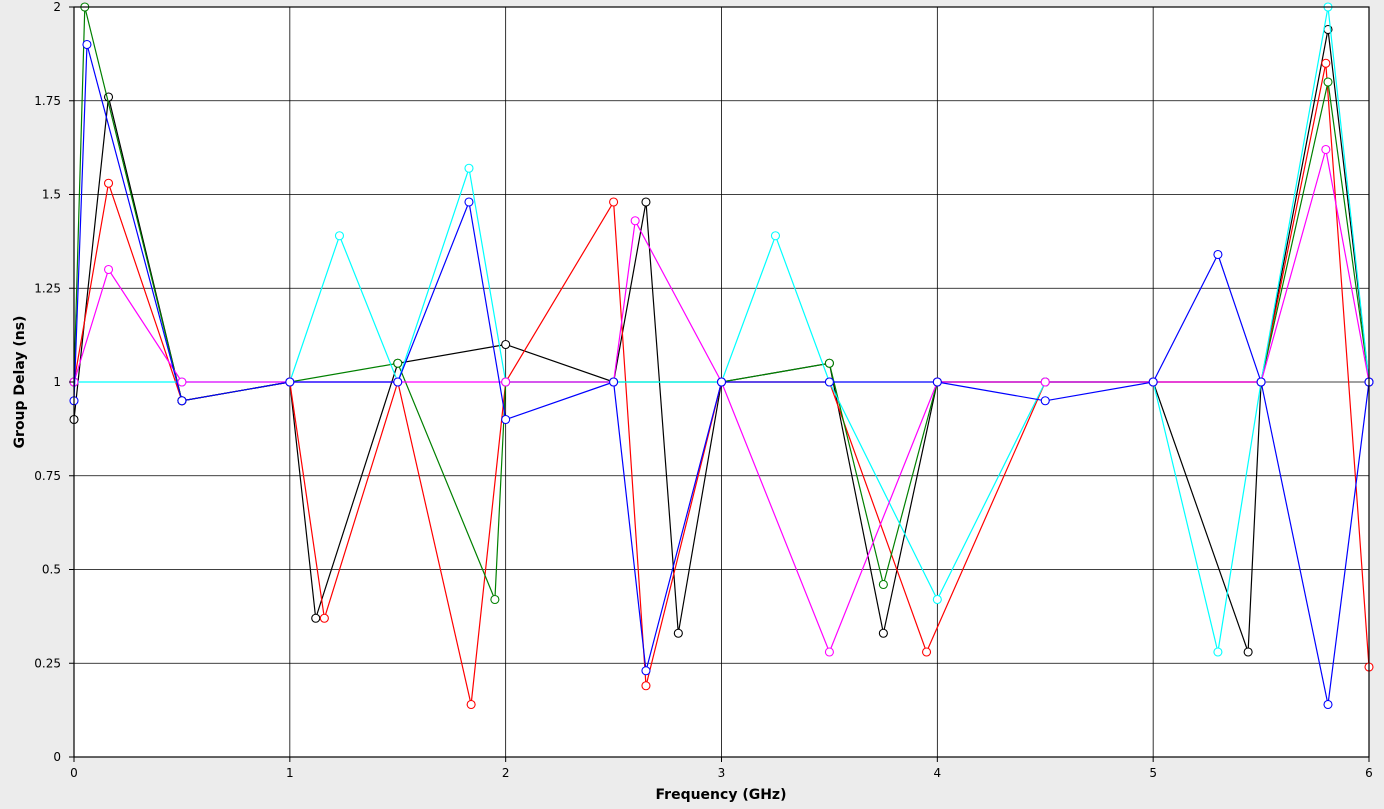 This screenshot has width=1384, height=809. Describe the element at coordinates (47, 288) in the screenshot. I see `y-tick-label: 1.25` at that location.